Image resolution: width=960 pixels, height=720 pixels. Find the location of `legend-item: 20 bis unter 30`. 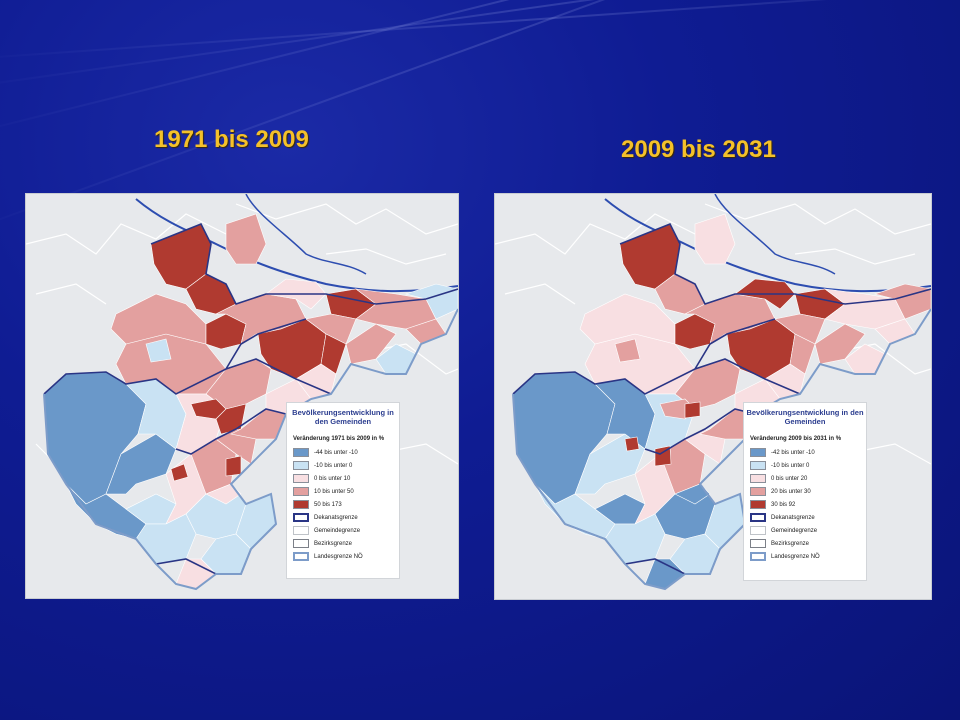

legend-item: 20 bis unter 30 is located at coordinates (808, 491).